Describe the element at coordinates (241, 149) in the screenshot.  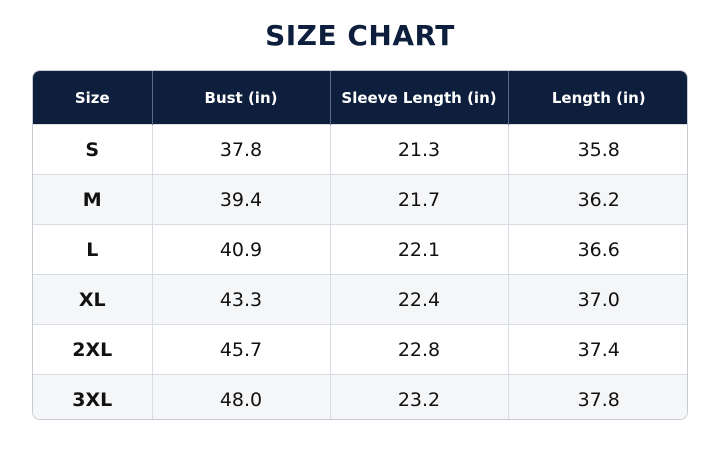
I see `bust-cell: 37.8` at that location.